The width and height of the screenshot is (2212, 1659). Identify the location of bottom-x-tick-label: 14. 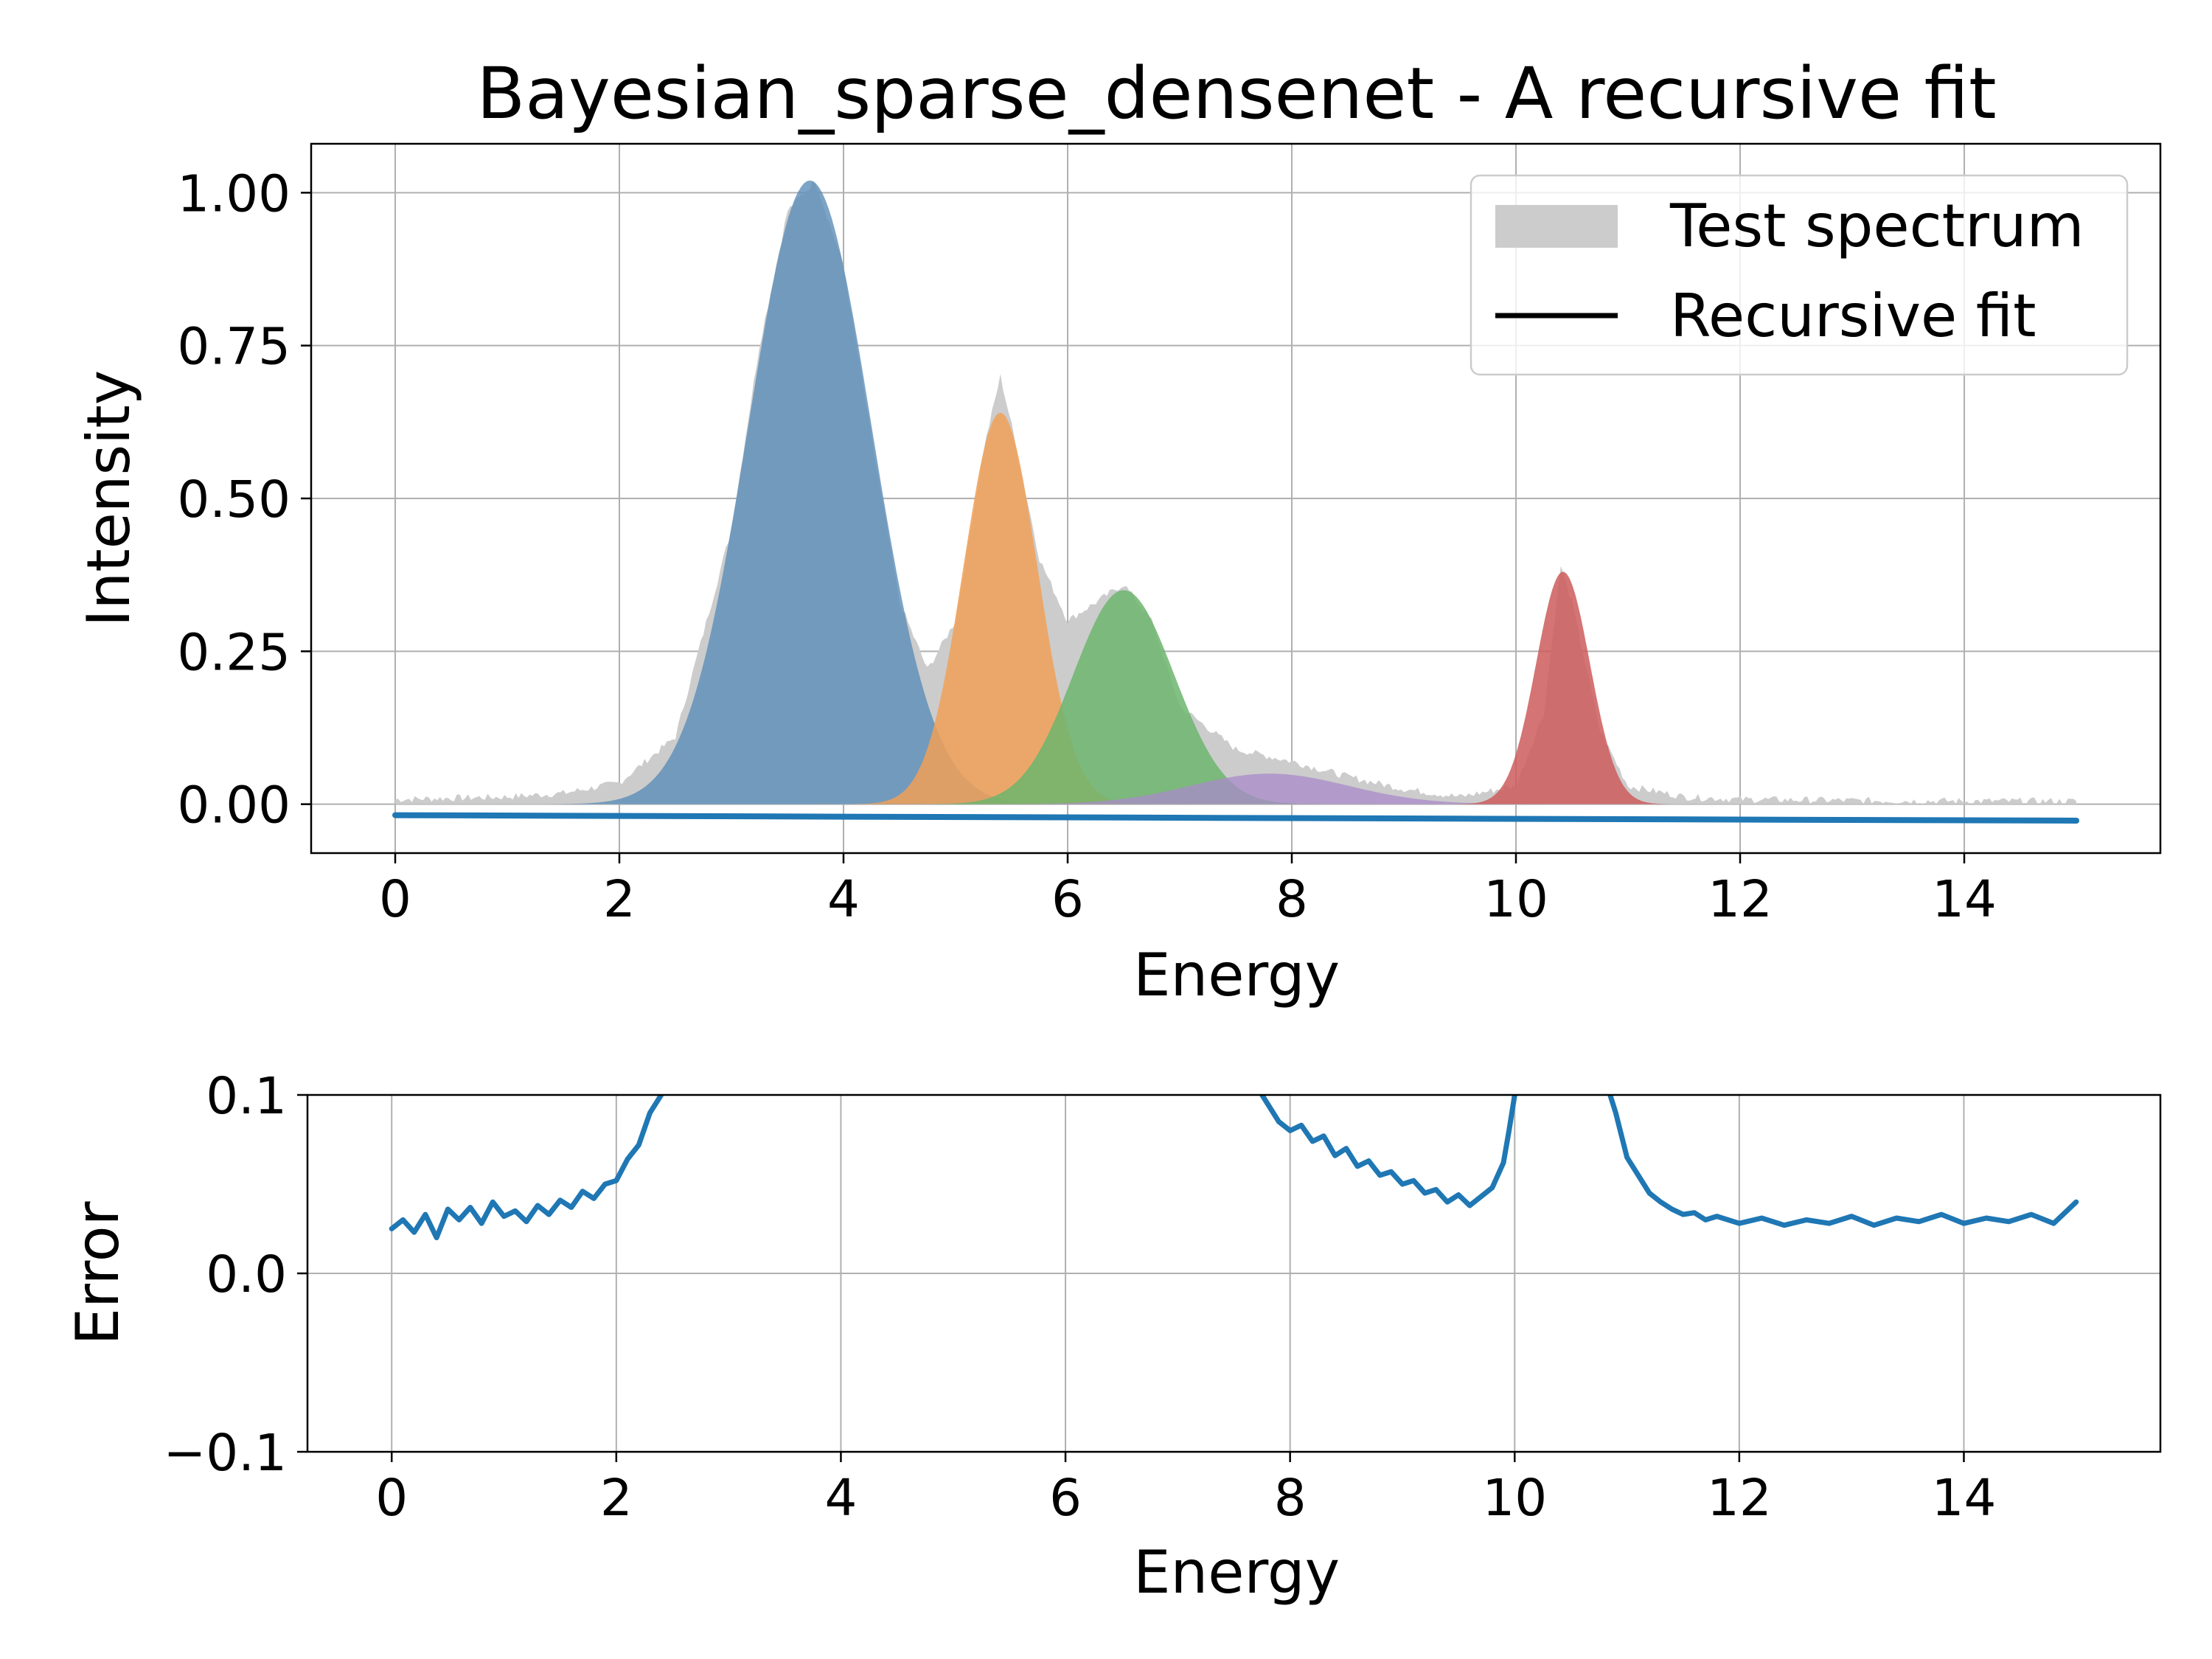
(1964, 1498).